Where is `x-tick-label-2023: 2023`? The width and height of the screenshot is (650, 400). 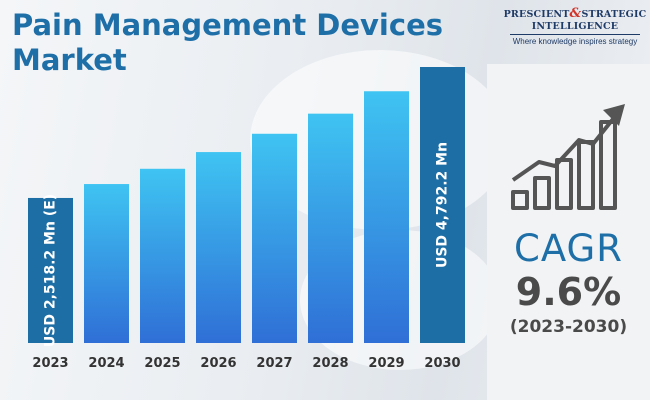
x-tick-label-2023: 2023 is located at coordinates (50, 363).